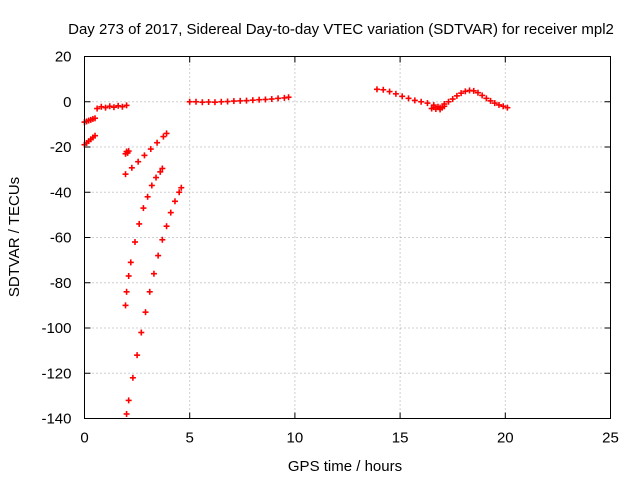  What do you see at coordinates (14, 237) in the screenshot?
I see `y-axis-label: SDTVAR / TECUs` at bounding box center [14, 237].